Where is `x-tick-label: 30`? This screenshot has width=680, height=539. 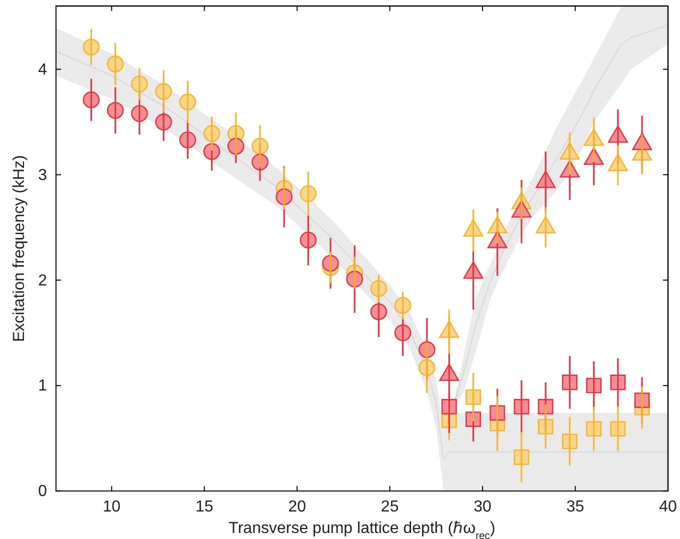 x-tick-label: 30 is located at coordinates (483, 507).